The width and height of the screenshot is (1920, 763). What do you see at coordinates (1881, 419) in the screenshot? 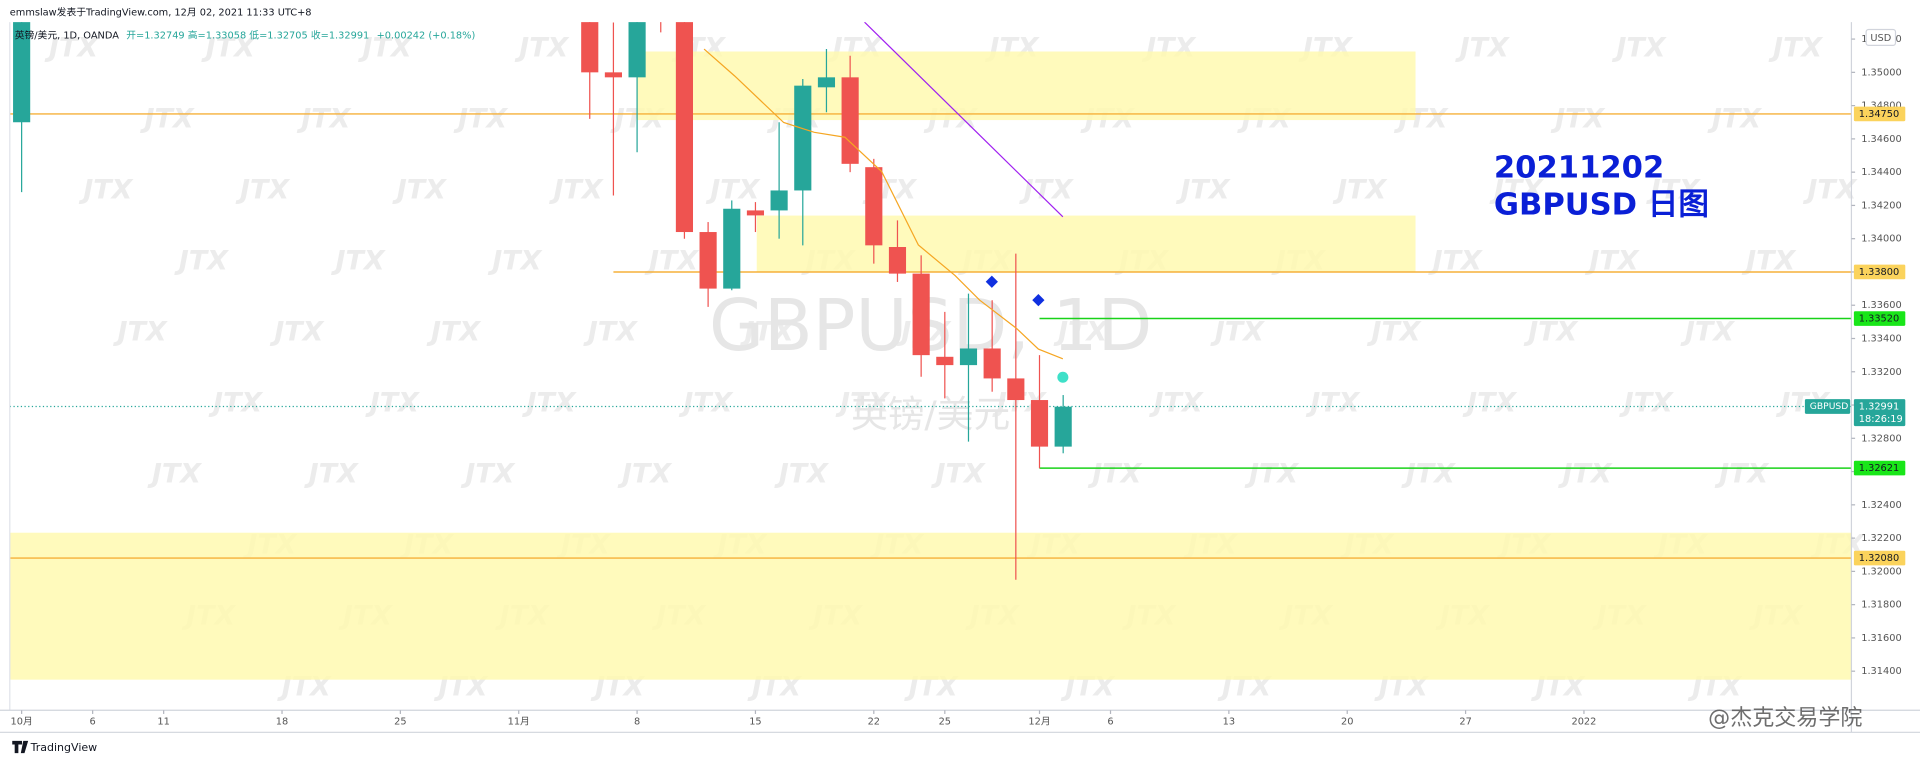
I see `countdown-label: 18:26:19` at bounding box center [1881, 419].